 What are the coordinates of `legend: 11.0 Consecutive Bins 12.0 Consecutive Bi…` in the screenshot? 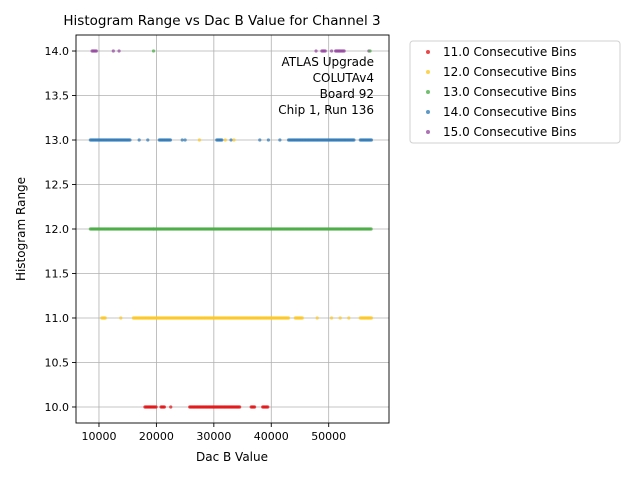 It's located at (515, 92).